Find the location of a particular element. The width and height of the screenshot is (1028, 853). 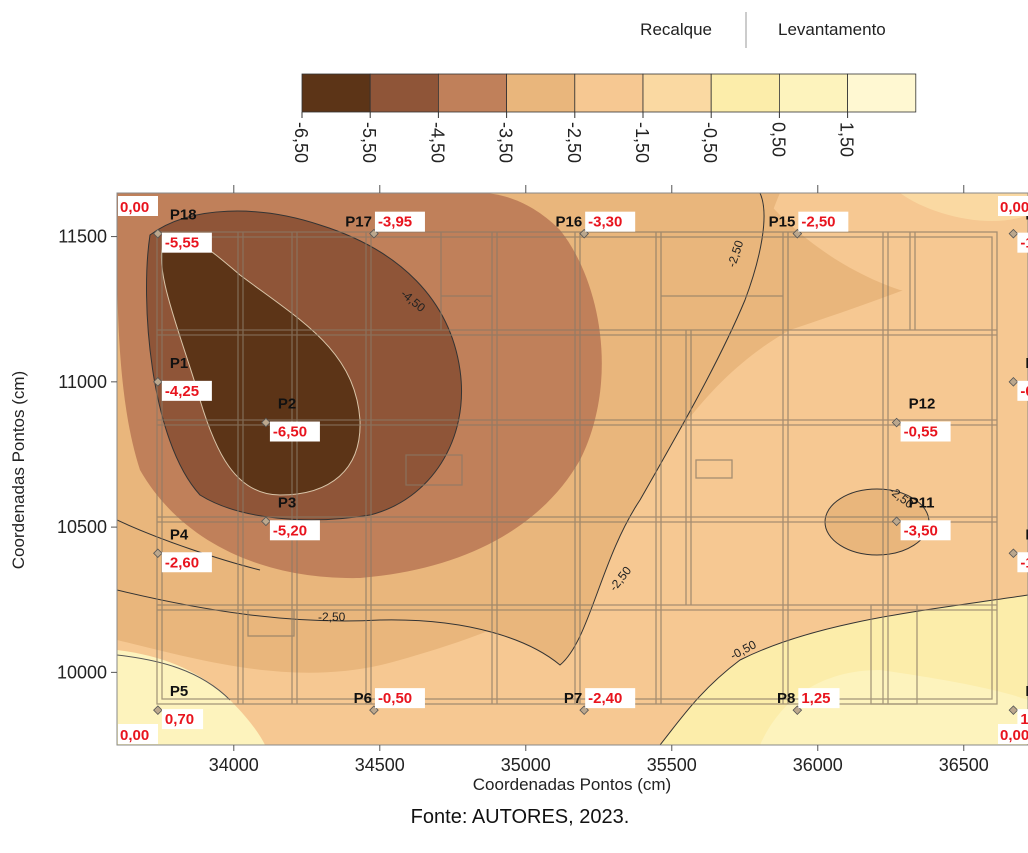

point-value: -3,30 is located at coordinates (605, 222).